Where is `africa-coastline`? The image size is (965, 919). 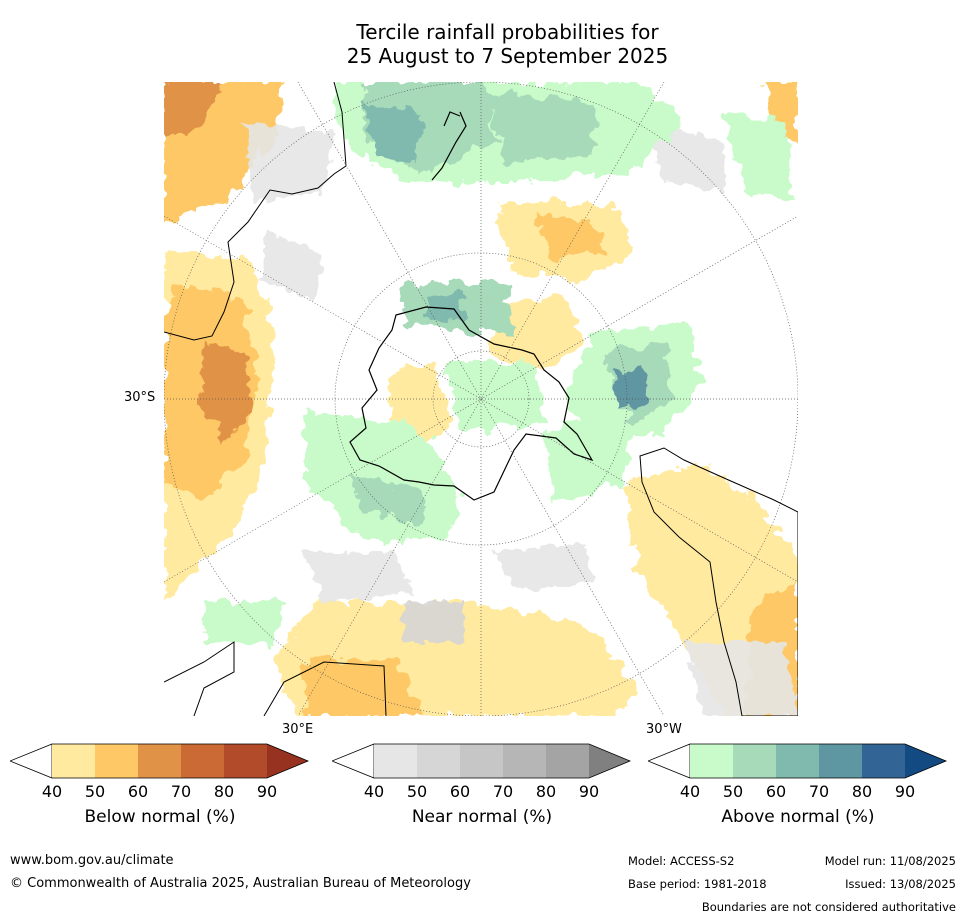 africa-coastline is located at coordinates (275, 678).